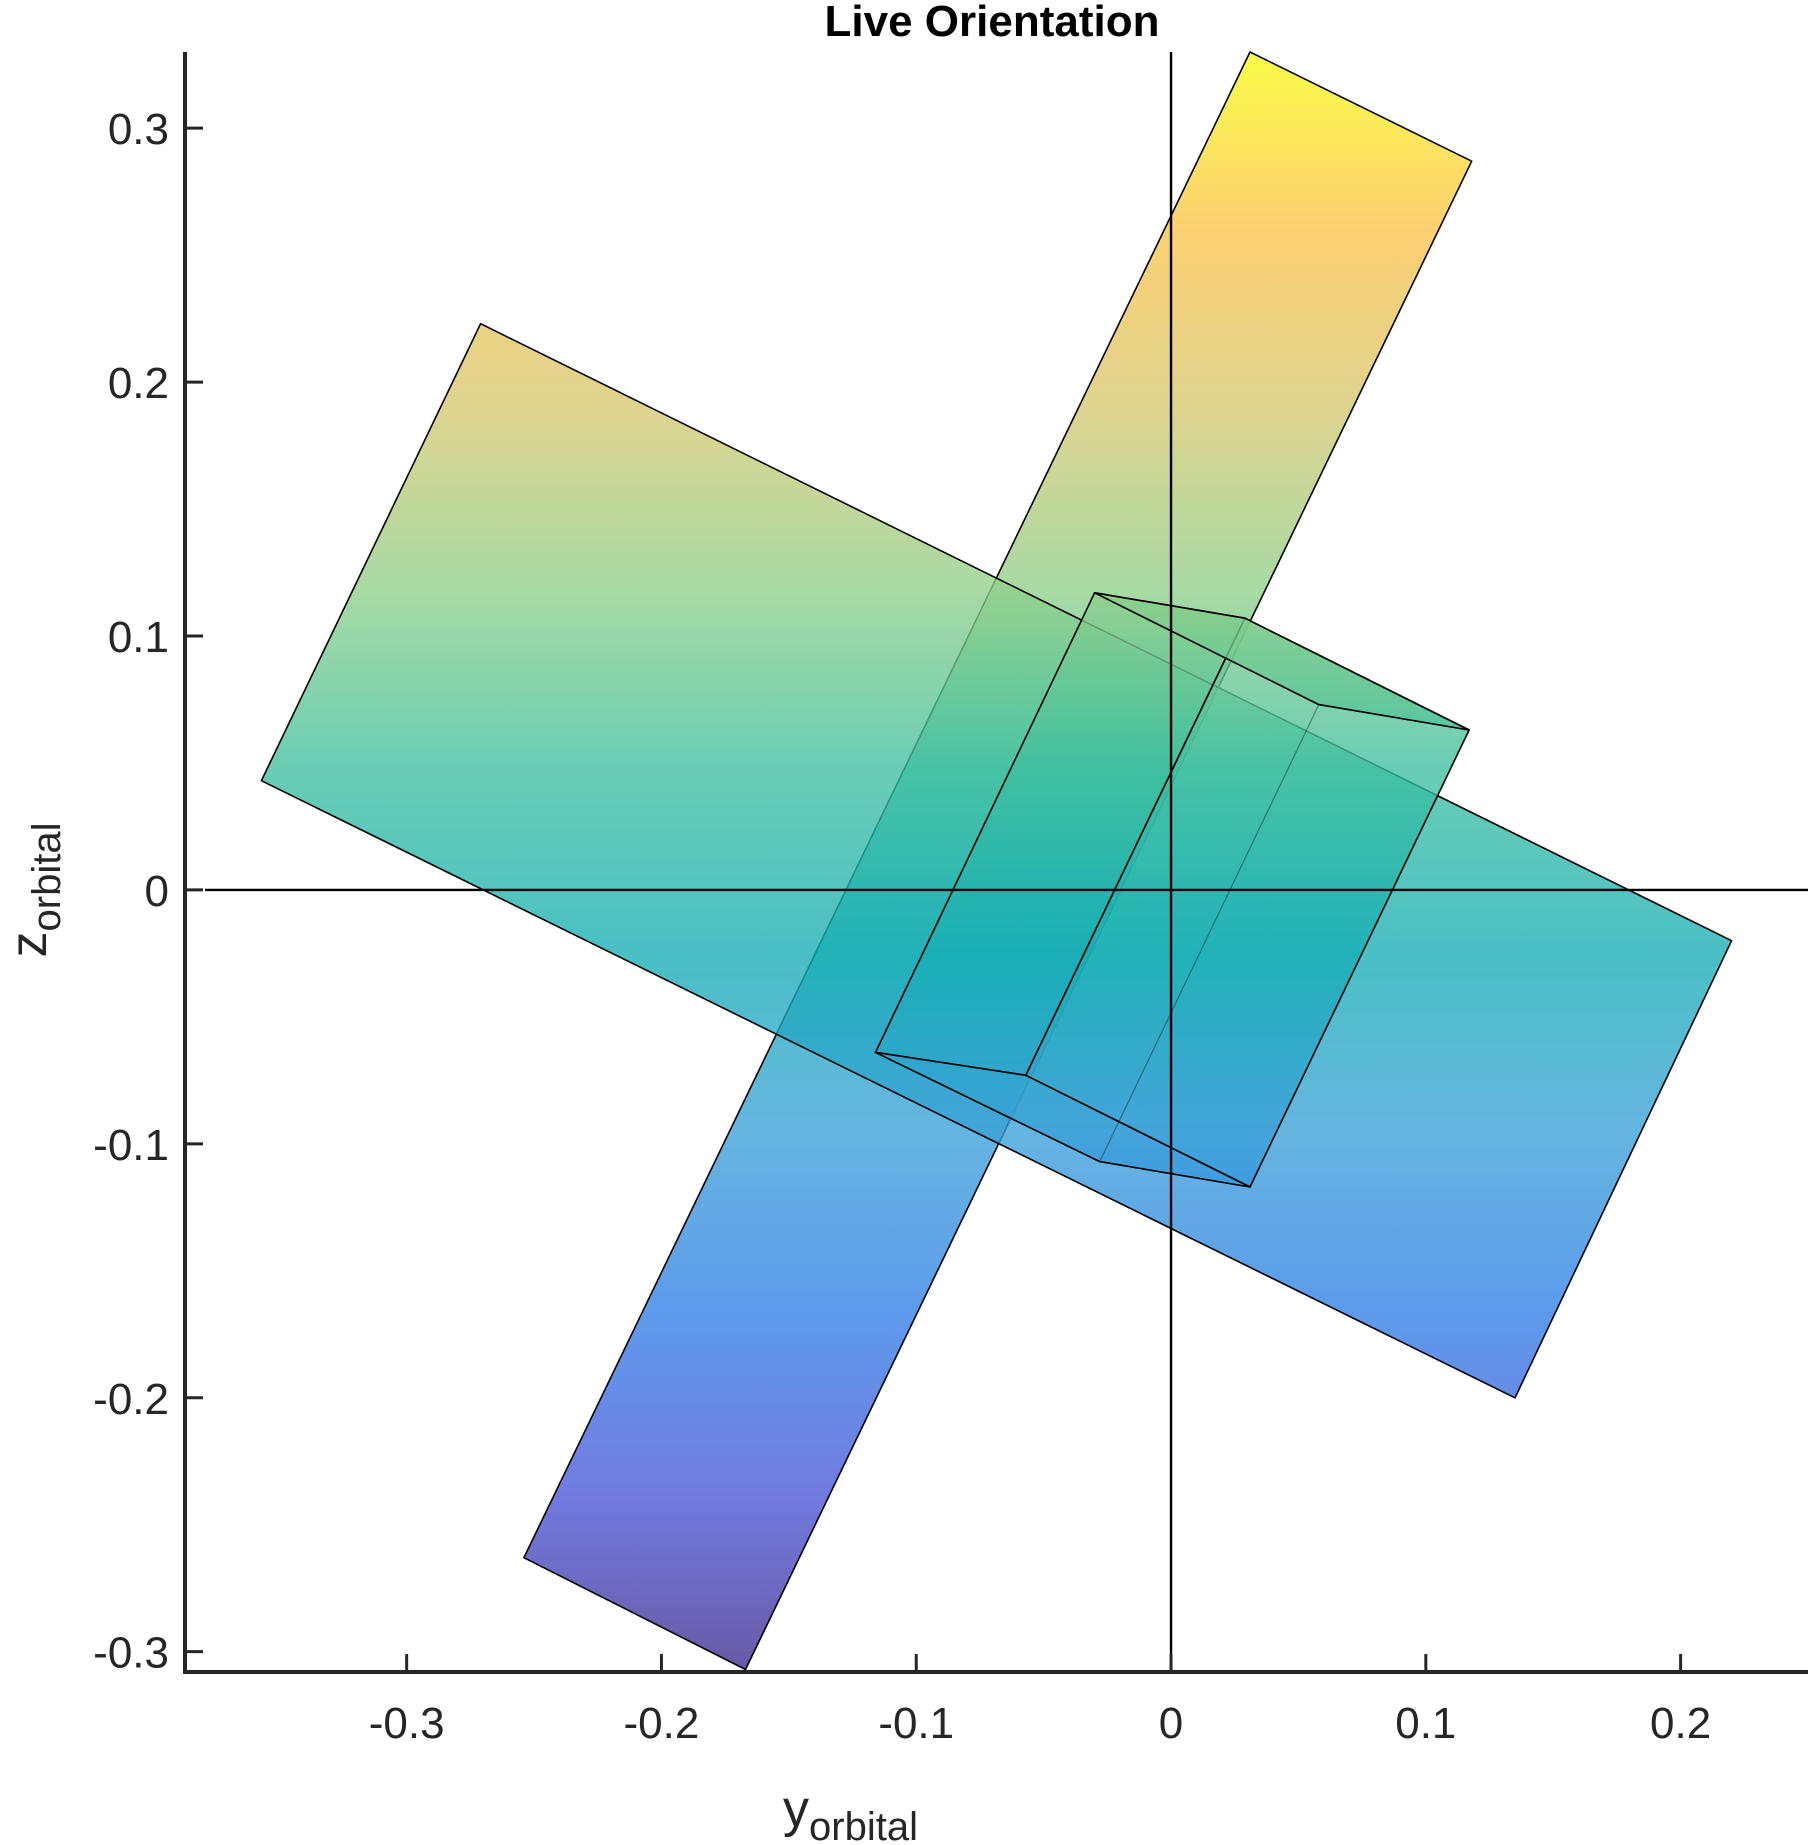 The height and width of the screenshot is (1845, 1810). What do you see at coordinates (1171, 1723) in the screenshot?
I see `x-tick-label: 0` at bounding box center [1171, 1723].